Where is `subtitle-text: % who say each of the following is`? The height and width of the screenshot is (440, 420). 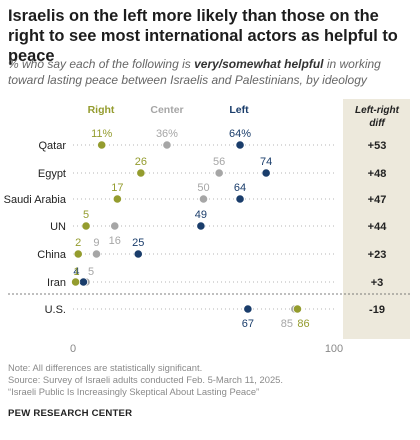 subtitle-text: % who say each of the following is is located at coordinates (101, 64).